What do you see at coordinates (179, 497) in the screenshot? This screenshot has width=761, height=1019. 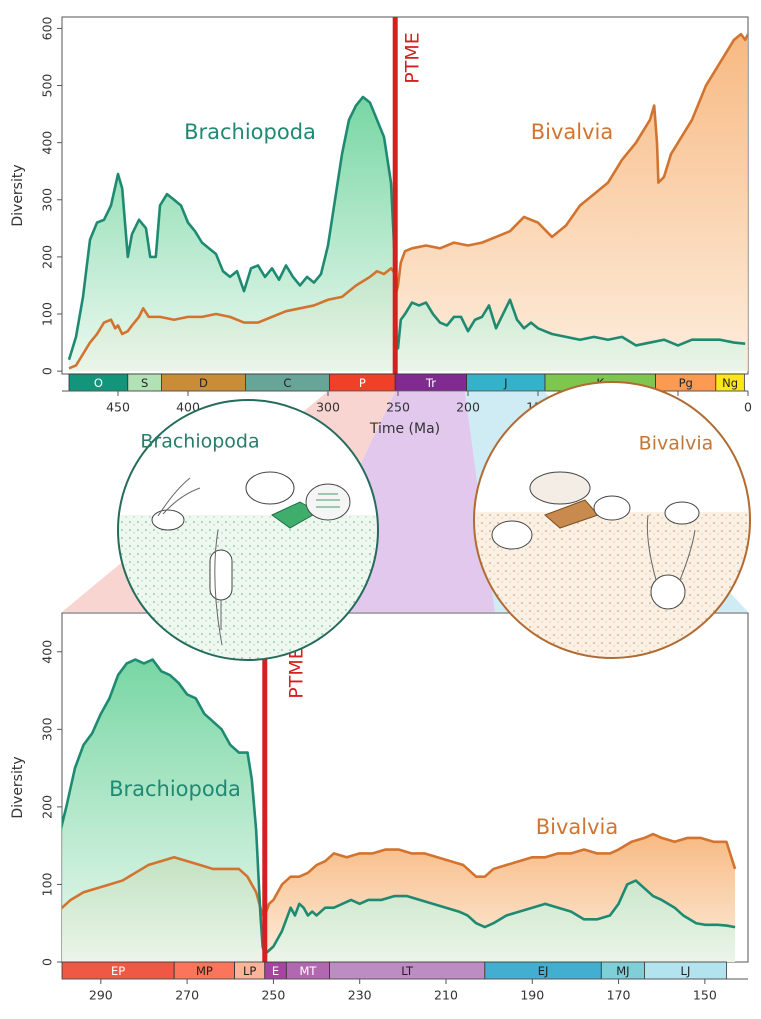 I see `spines` at bounding box center [179, 497].